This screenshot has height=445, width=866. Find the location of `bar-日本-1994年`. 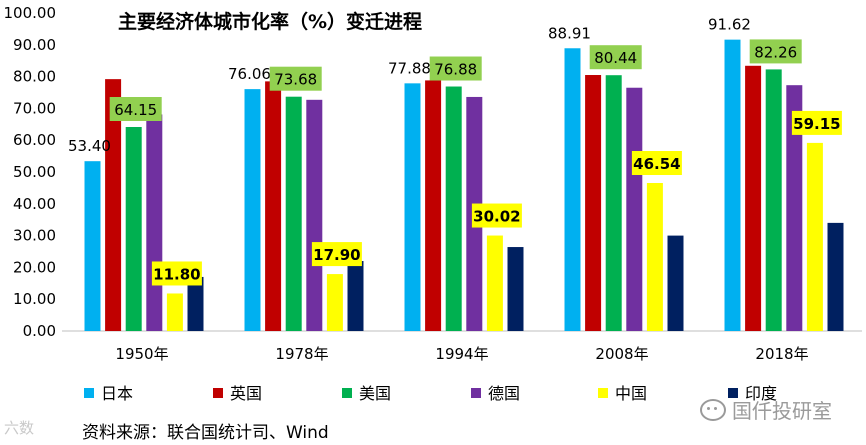

bar-日本-1994年 is located at coordinates (412, 207).